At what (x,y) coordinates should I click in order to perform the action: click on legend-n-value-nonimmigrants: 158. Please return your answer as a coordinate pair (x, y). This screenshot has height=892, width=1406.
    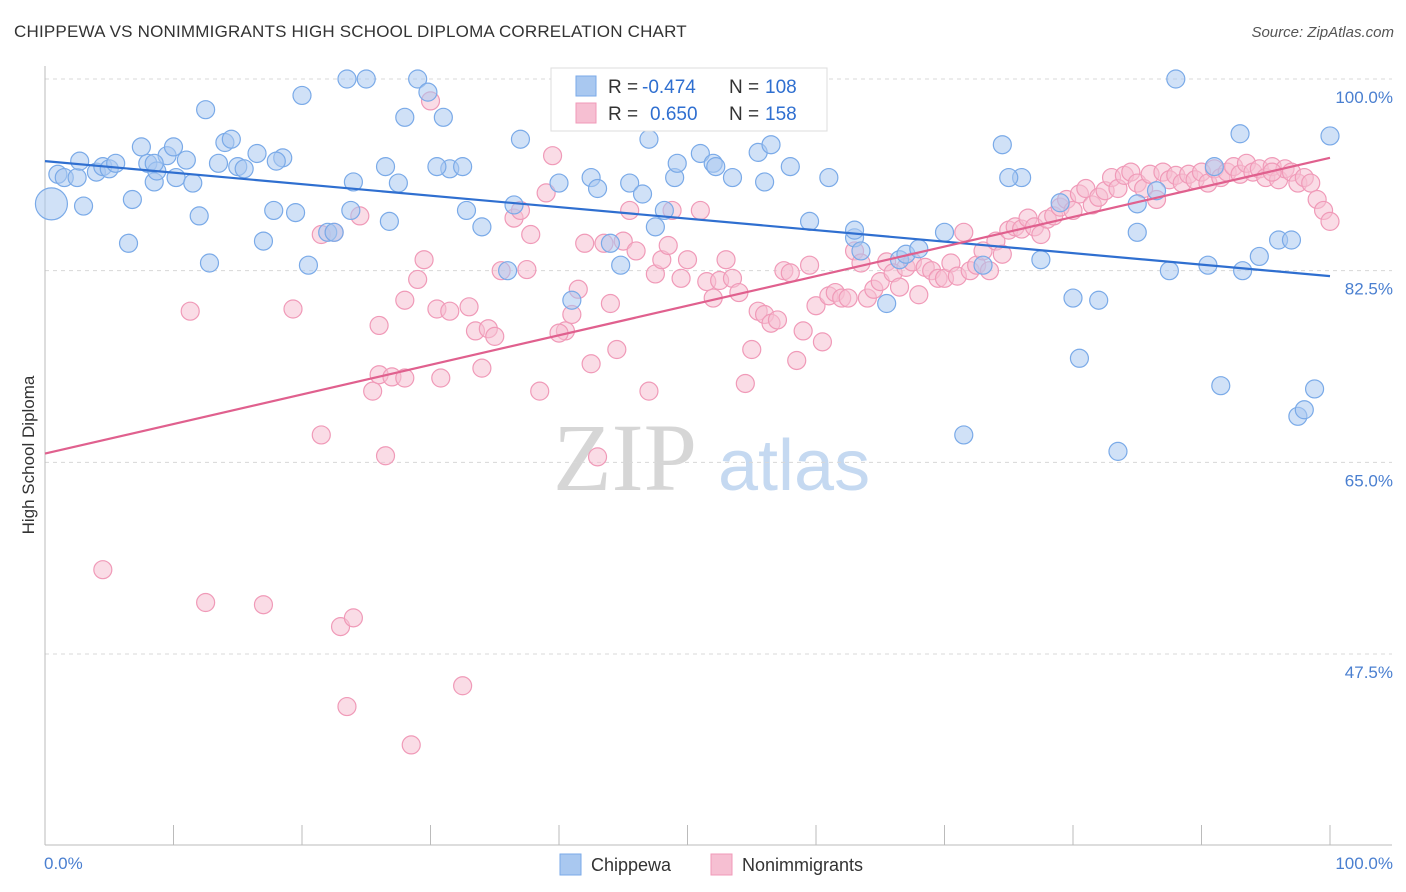
    Looking at the image, I should click on (781, 114).